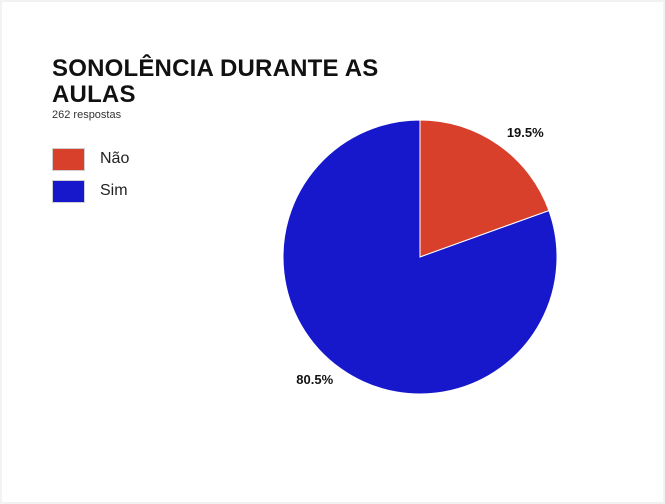 Image resolution: width=665 pixels, height=504 pixels. Describe the element at coordinates (90, 159) in the screenshot. I see `legend-item-nao: Não` at that location.